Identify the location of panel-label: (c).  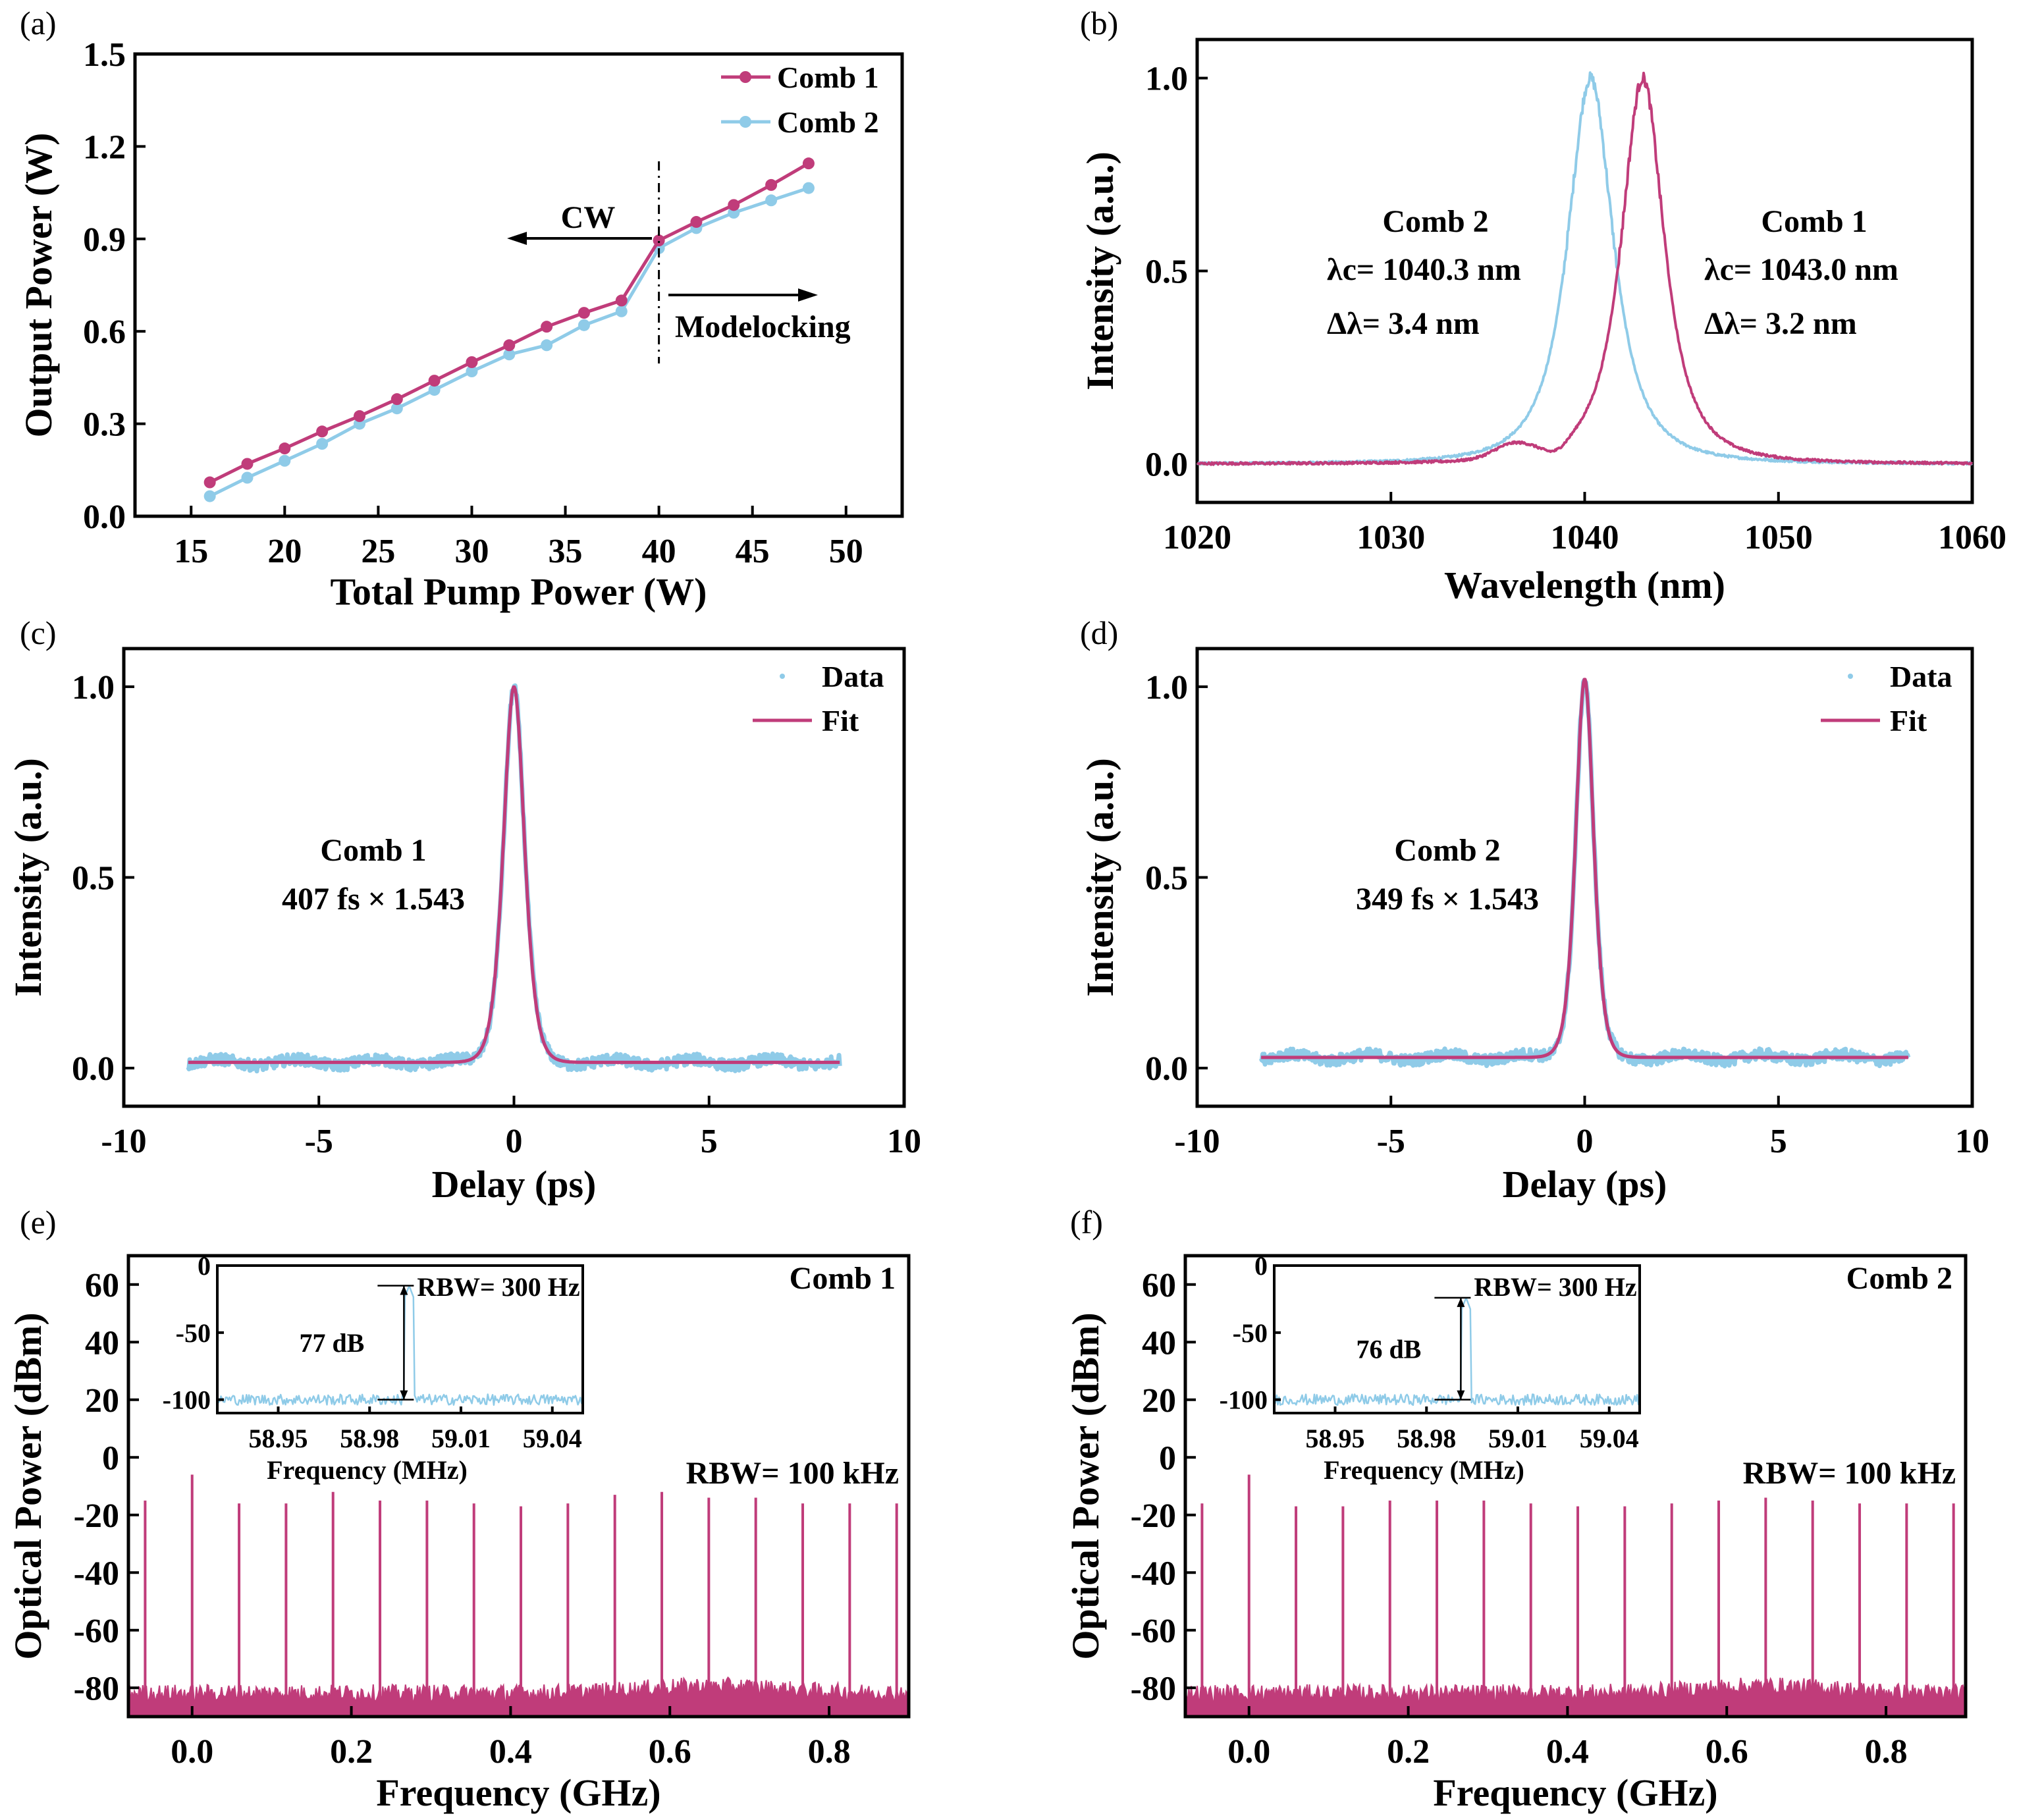
(38, 632).